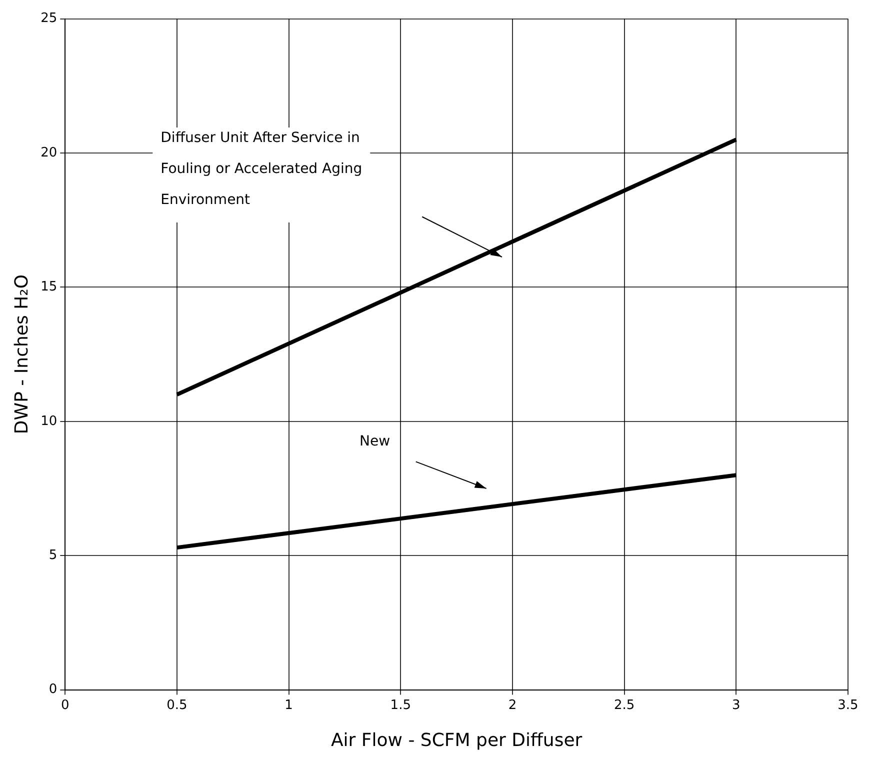 The image size is (877, 766). What do you see at coordinates (736, 705) in the screenshot?
I see `x-tick-label: 3` at bounding box center [736, 705].